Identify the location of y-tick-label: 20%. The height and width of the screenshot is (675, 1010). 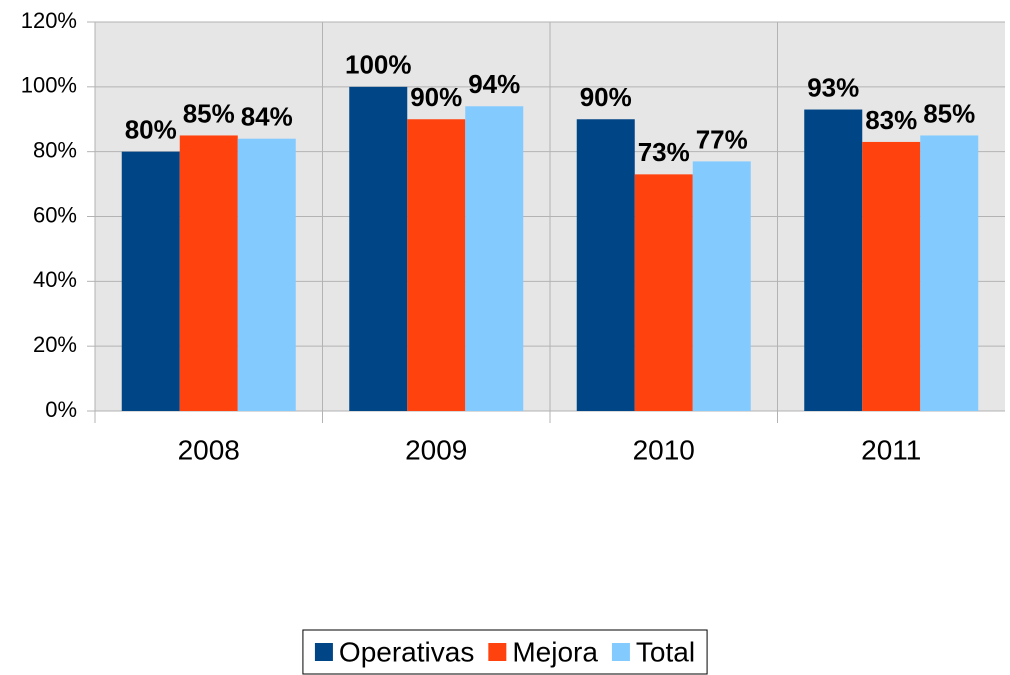
(55, 344).